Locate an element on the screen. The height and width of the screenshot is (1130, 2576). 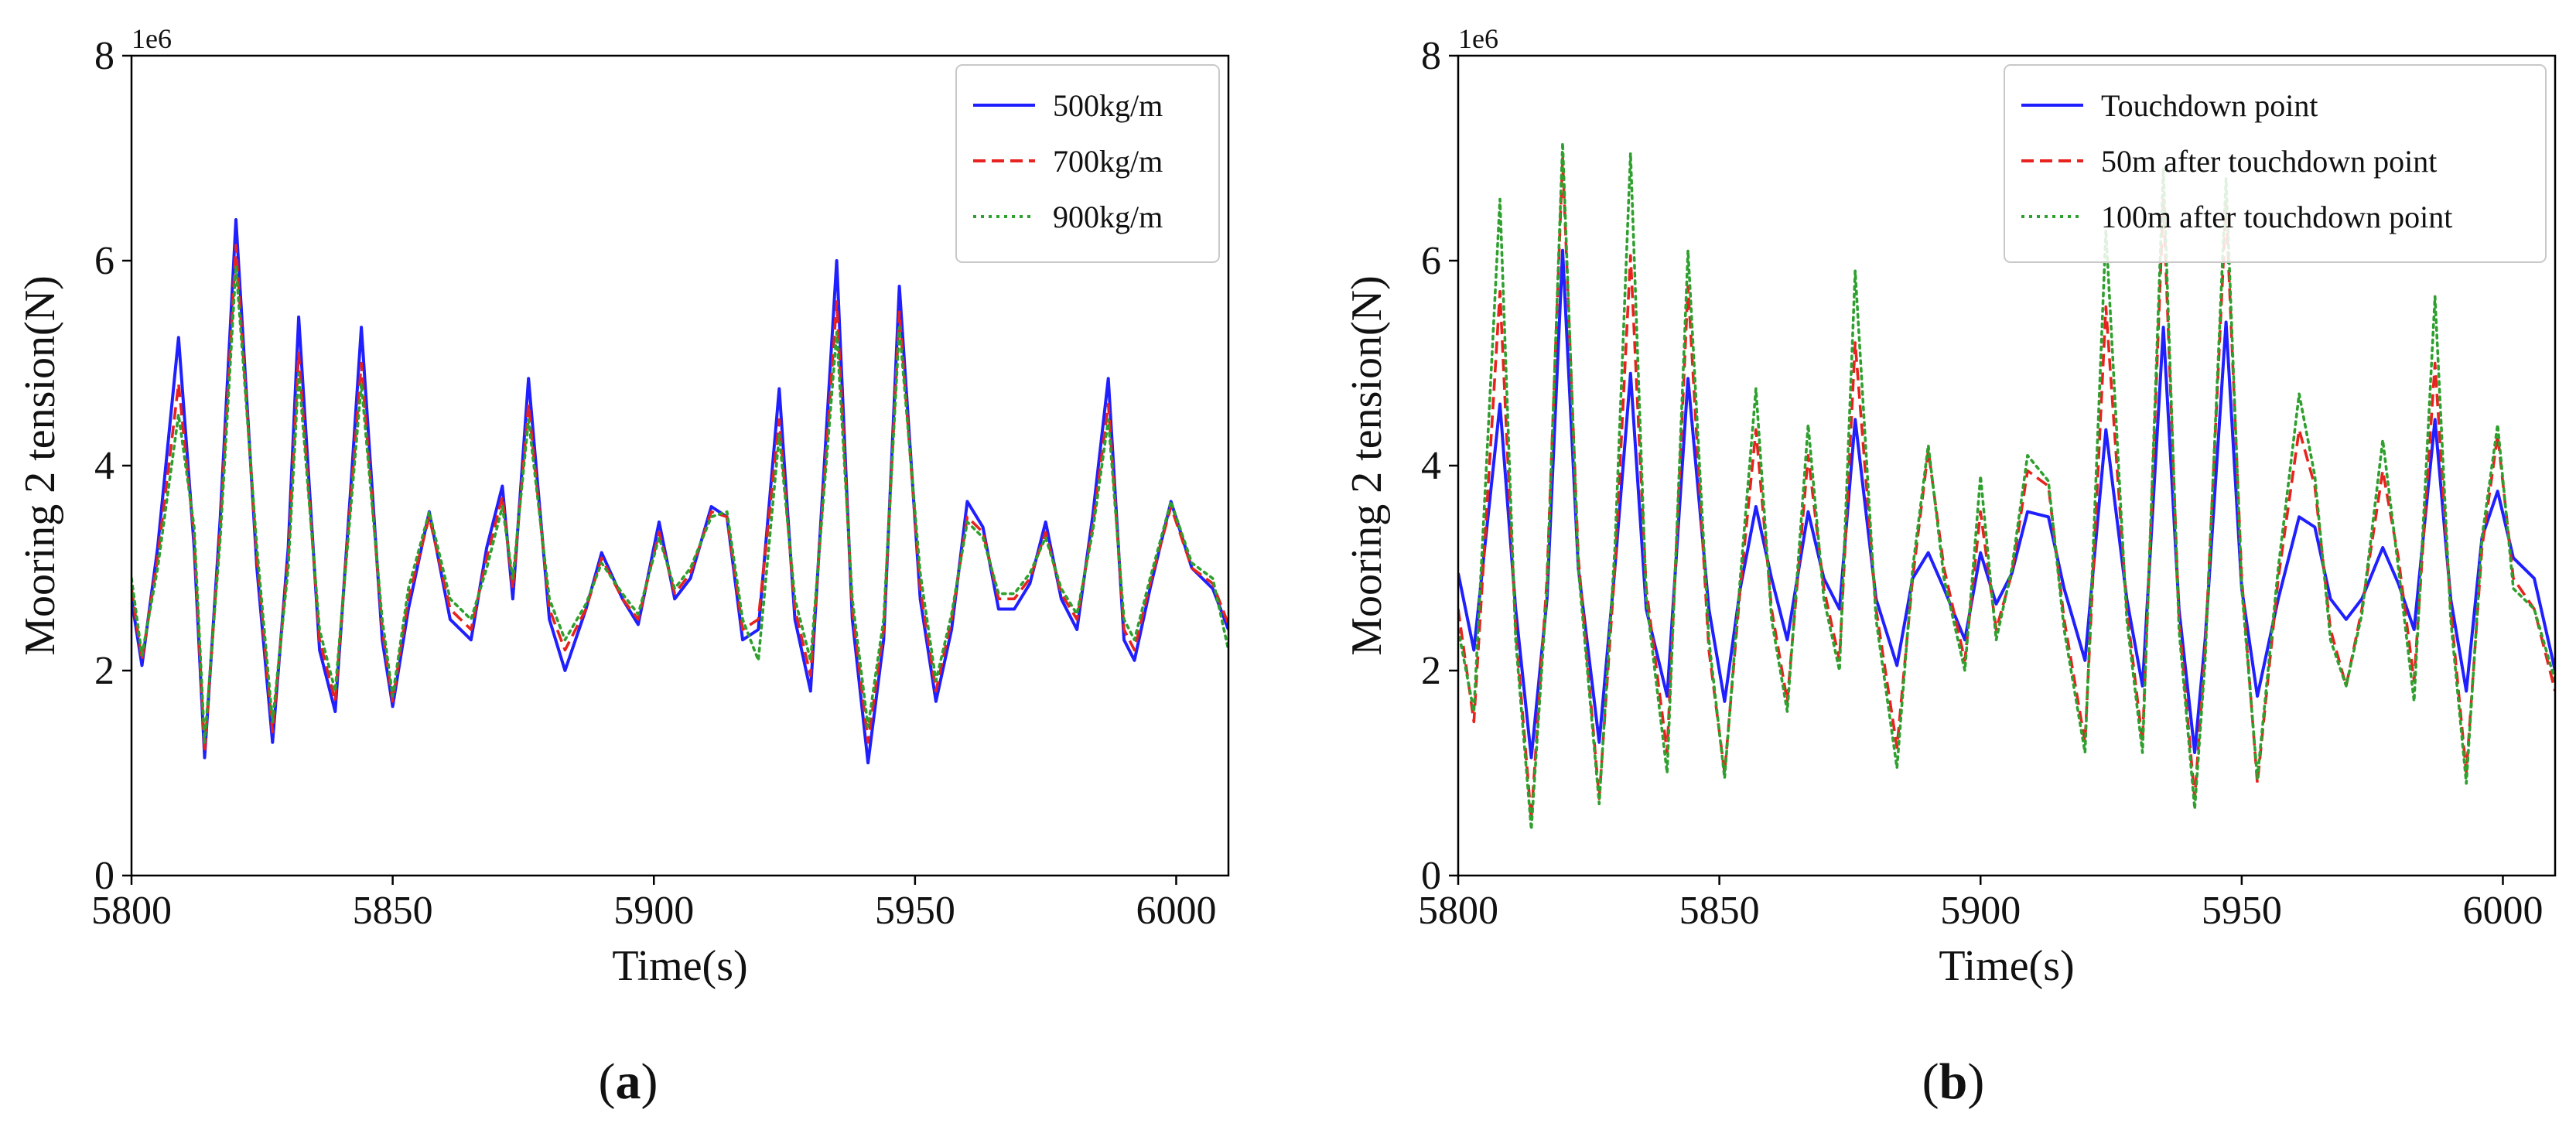
legend-label-3: 100m after touchdown point is located at coordinates (2276, 217).